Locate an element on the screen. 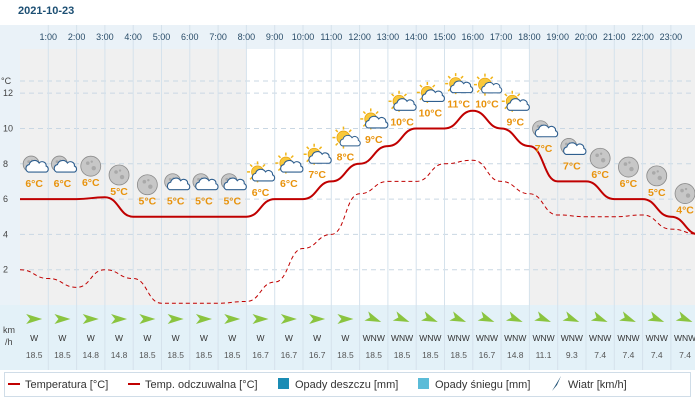 Image resolution: width=695 pixels, height=408 pixels. hour-label: 14:00 is located at coordinates (416, 37).